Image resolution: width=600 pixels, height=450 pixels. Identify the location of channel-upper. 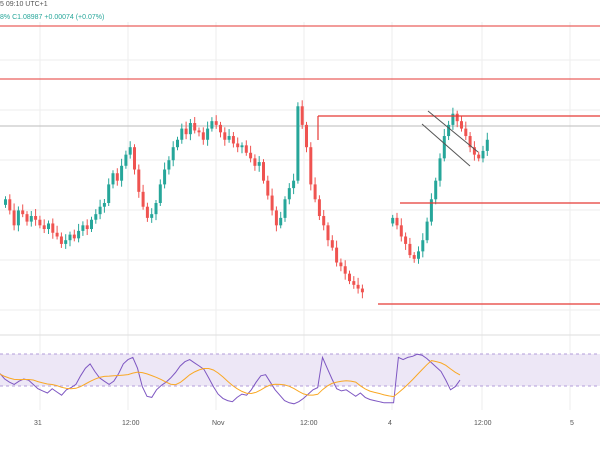
(453, 131).